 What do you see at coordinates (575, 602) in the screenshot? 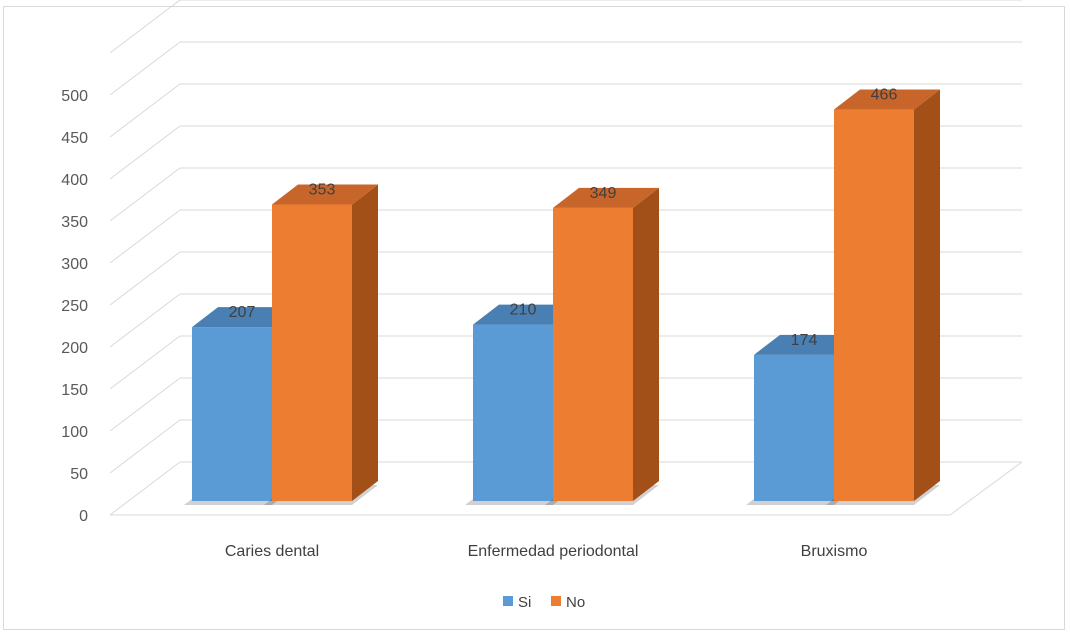
I see `legend-label: No` at bounding box center [575, 602].